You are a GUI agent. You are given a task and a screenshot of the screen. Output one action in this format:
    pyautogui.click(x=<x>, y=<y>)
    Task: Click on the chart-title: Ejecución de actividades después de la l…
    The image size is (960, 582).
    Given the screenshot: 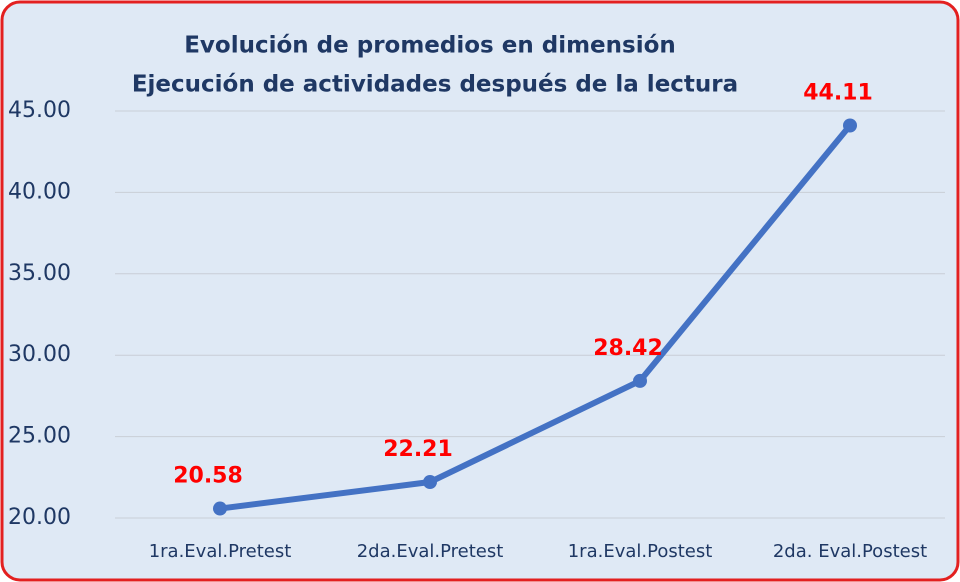 What is the action you would take?
    pyautogui.click(x=435, y=85)
    